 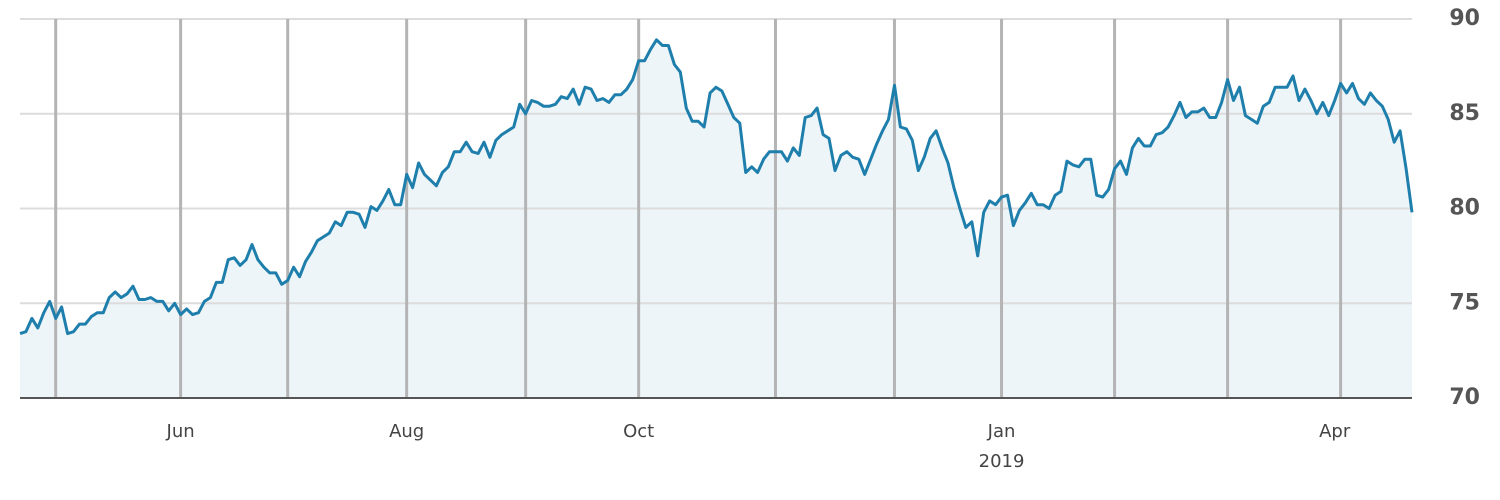 I want to click on x-tick-label: Aug, so click(x=406, y=431).